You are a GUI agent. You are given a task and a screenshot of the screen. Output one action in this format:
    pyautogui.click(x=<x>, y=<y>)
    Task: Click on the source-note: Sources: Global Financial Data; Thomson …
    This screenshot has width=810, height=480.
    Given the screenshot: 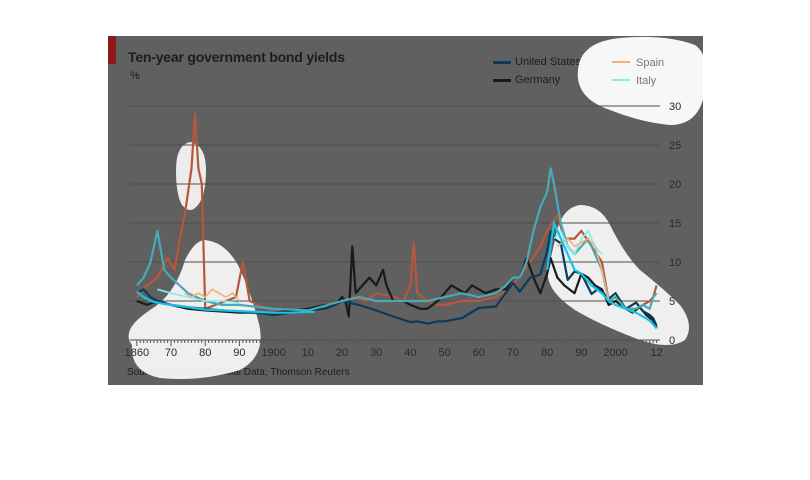 What is the action you would take?
    pyautogui.click(x=238, y=372)
    